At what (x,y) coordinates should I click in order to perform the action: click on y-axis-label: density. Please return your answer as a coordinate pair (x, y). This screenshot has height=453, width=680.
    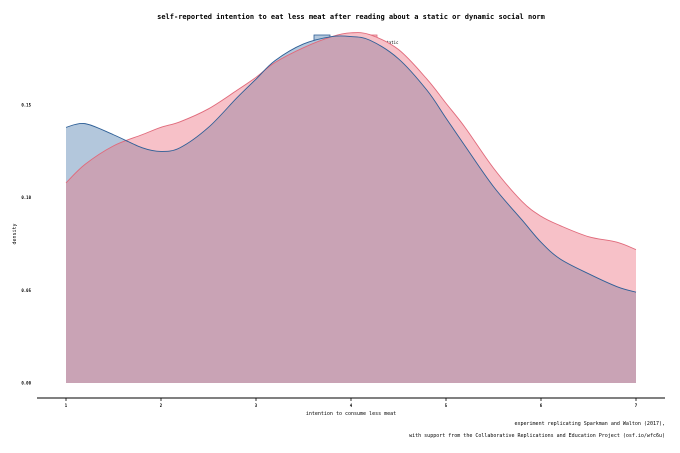
    Looking at the image, I should click on (15, 233).